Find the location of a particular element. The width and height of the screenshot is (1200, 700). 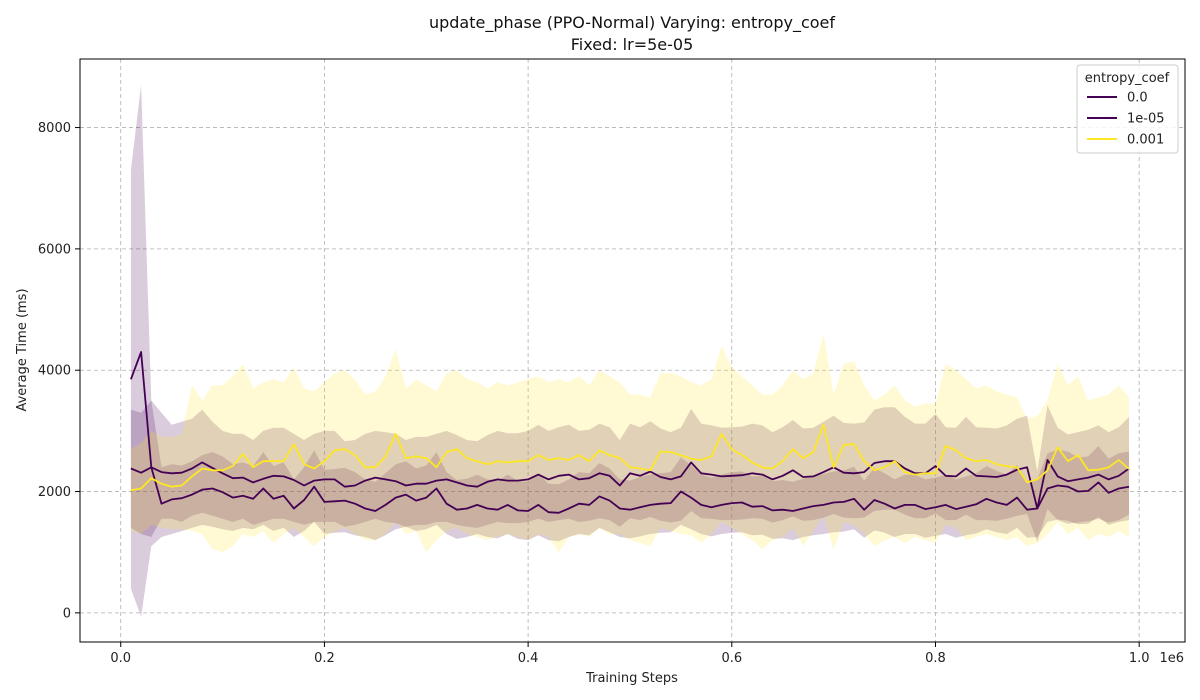

legend-frame is located at coordinates (1127, 109).